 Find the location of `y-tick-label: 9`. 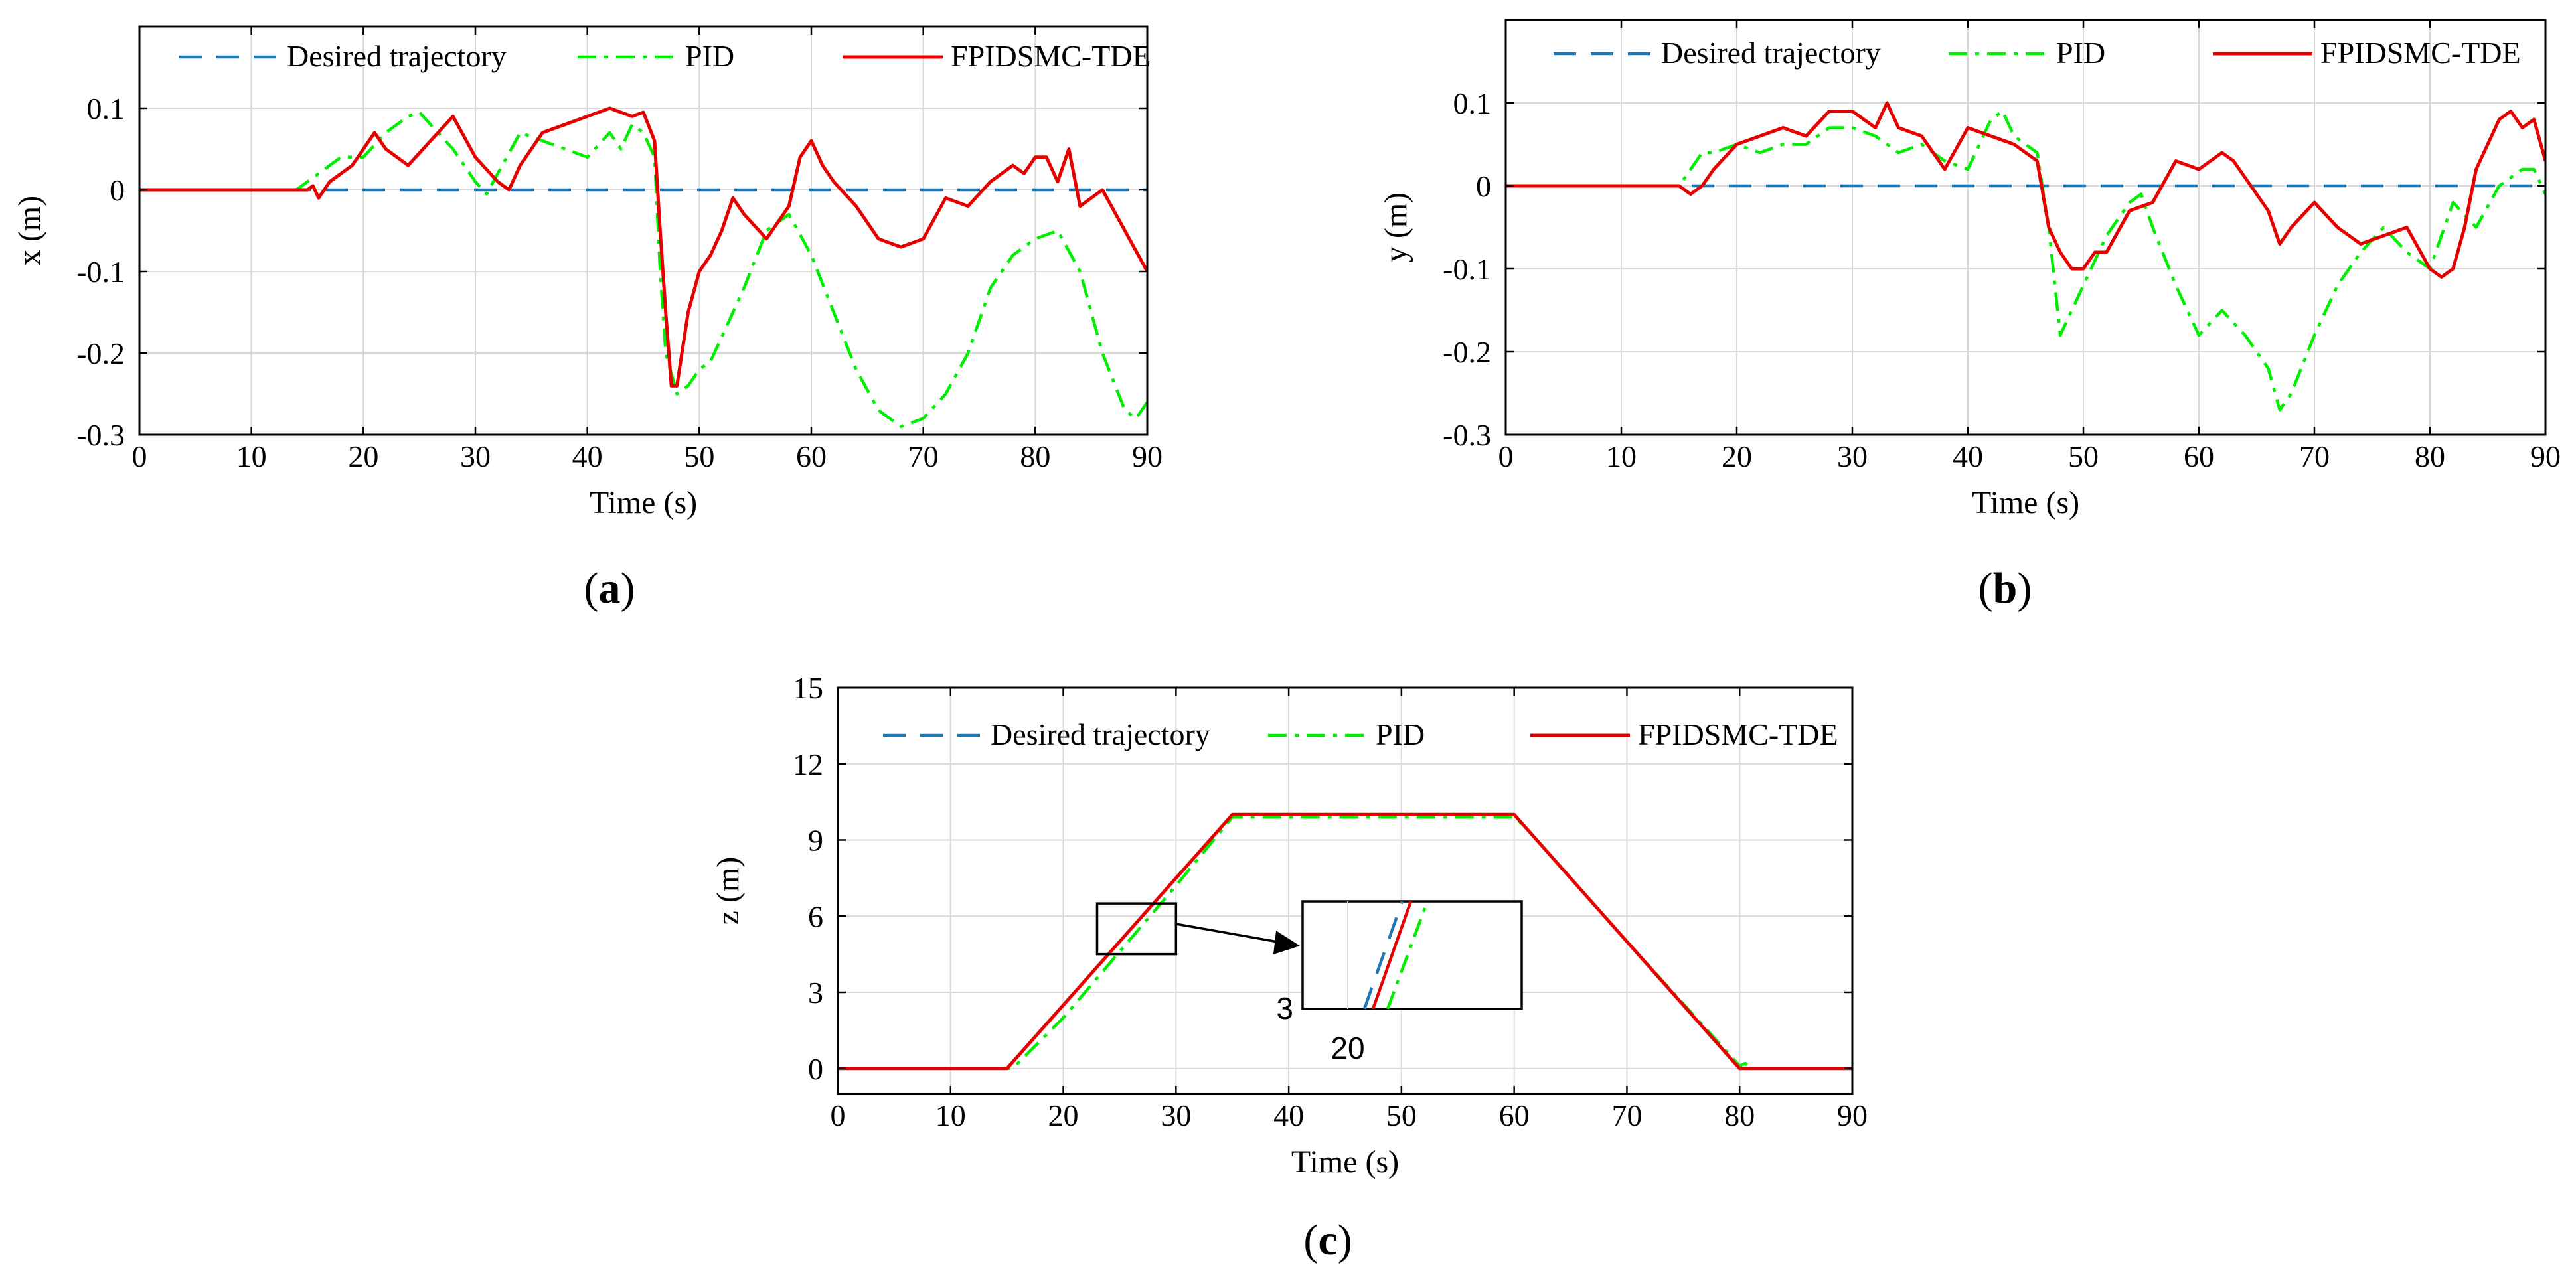

y-tick-label: 9 is located at coordinates (815, 841).